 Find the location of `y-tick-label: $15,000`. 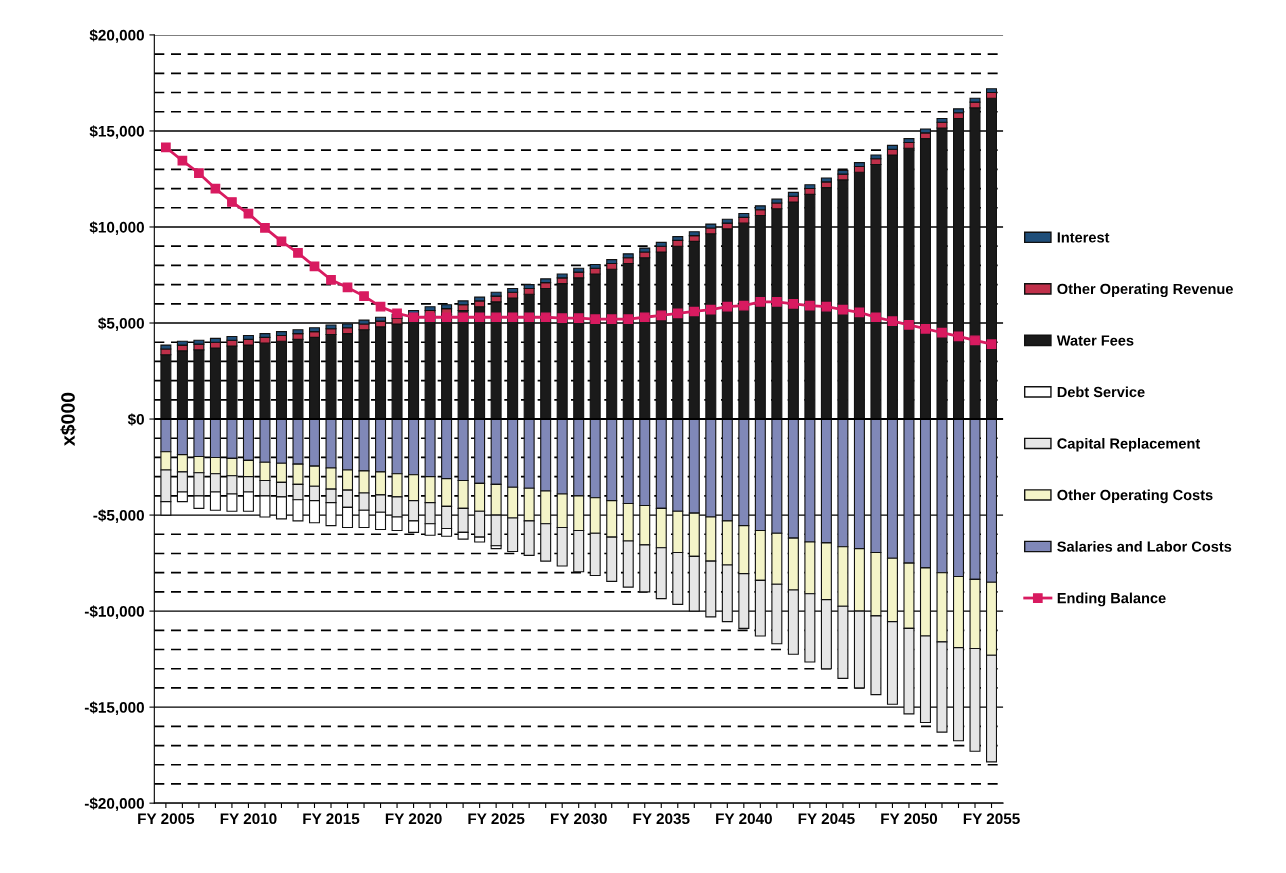

y-tick-label: $15,000 is located at coordinates (116, 132).